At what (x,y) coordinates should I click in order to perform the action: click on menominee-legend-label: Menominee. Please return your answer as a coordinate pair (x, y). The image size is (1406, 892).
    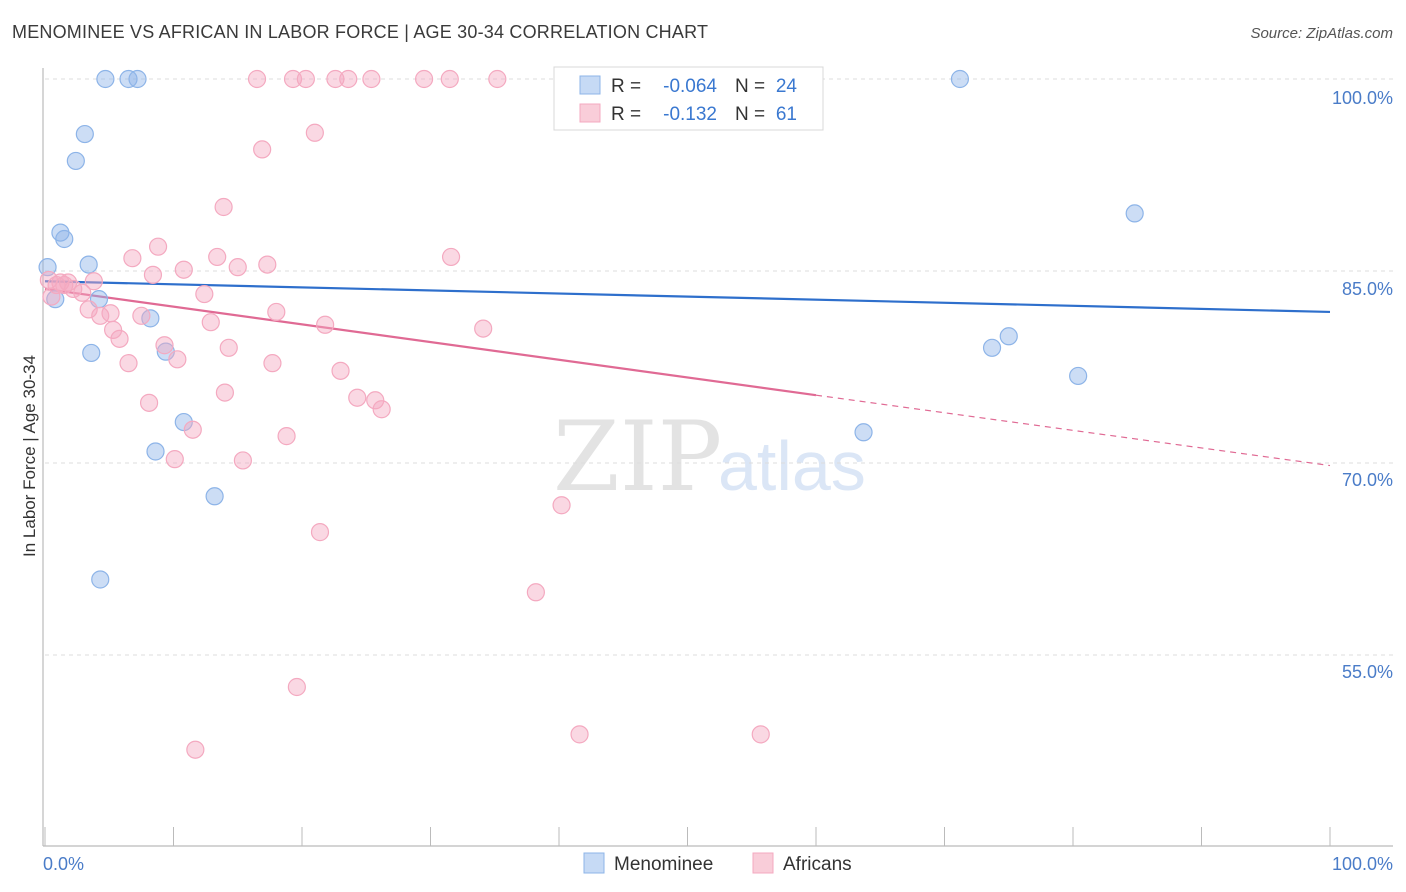
    Looking at the image, I should click on (663, 864).